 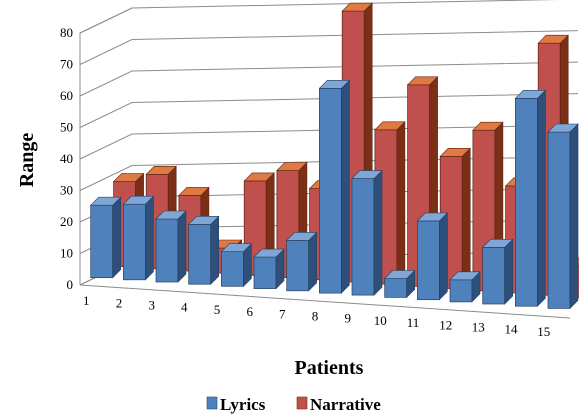 I want to click on x-category-label: 11, so click(x=413, y=322).